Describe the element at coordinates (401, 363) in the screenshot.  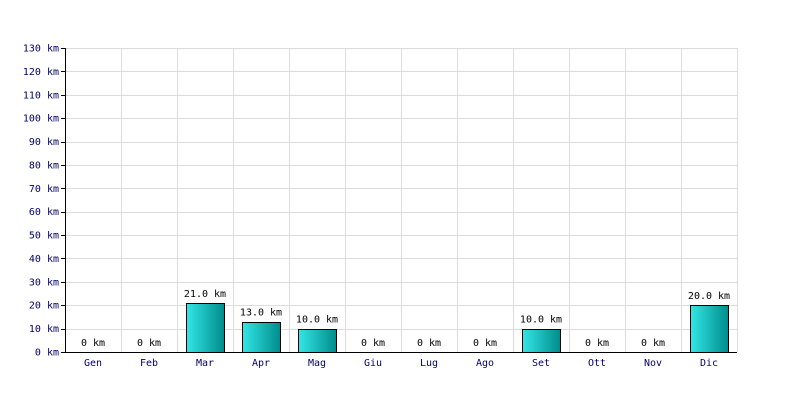
I see `x-tick-labels: Gen Feb Mar Apr Mag Giu Lug Ago Set Ott Nov Dic` at that location.